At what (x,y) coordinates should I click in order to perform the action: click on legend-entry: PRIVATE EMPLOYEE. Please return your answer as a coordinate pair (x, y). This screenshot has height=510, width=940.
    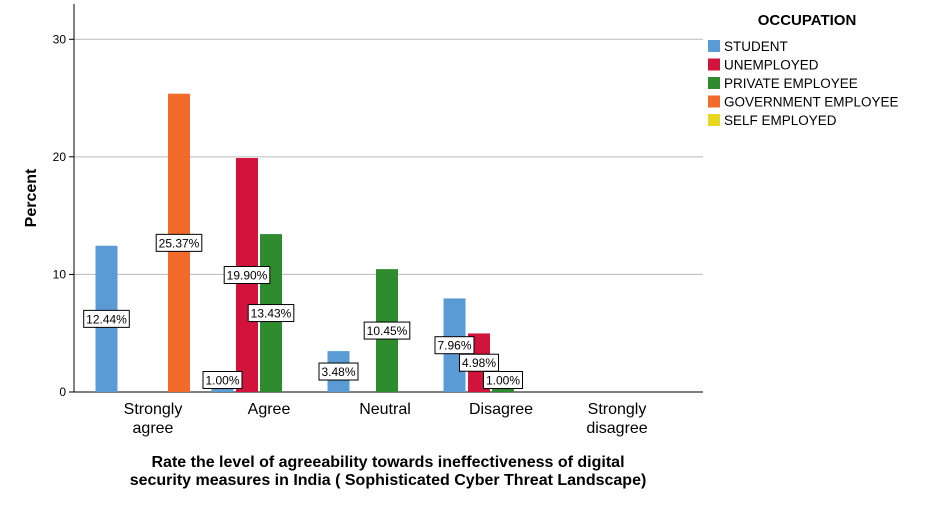
    Looking at the image, I should click on (791, 83).